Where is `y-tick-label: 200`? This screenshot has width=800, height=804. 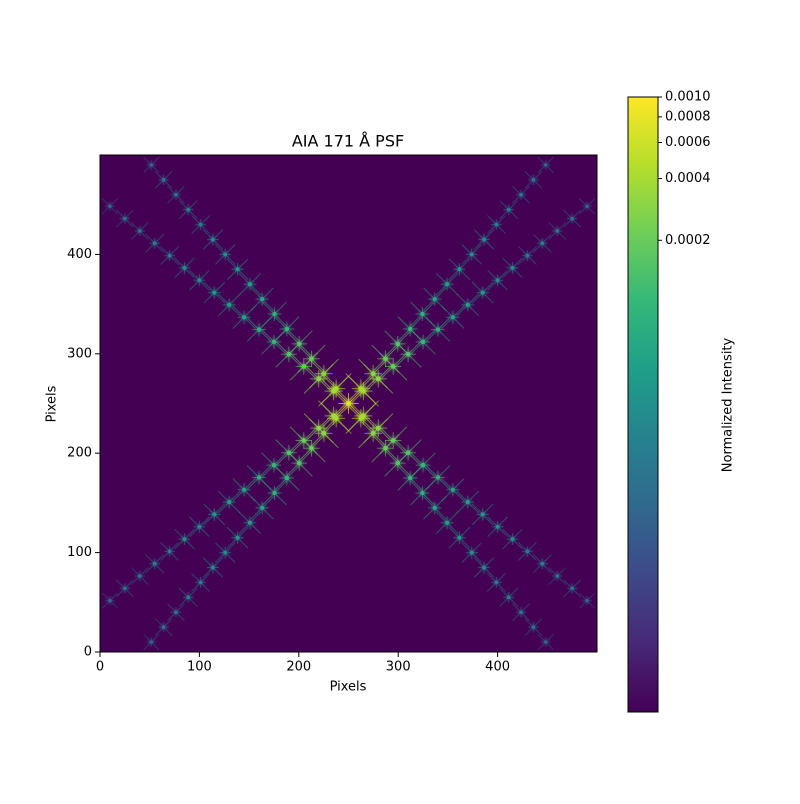
y-tick-label: 200 is located at coordinates (79, 453).